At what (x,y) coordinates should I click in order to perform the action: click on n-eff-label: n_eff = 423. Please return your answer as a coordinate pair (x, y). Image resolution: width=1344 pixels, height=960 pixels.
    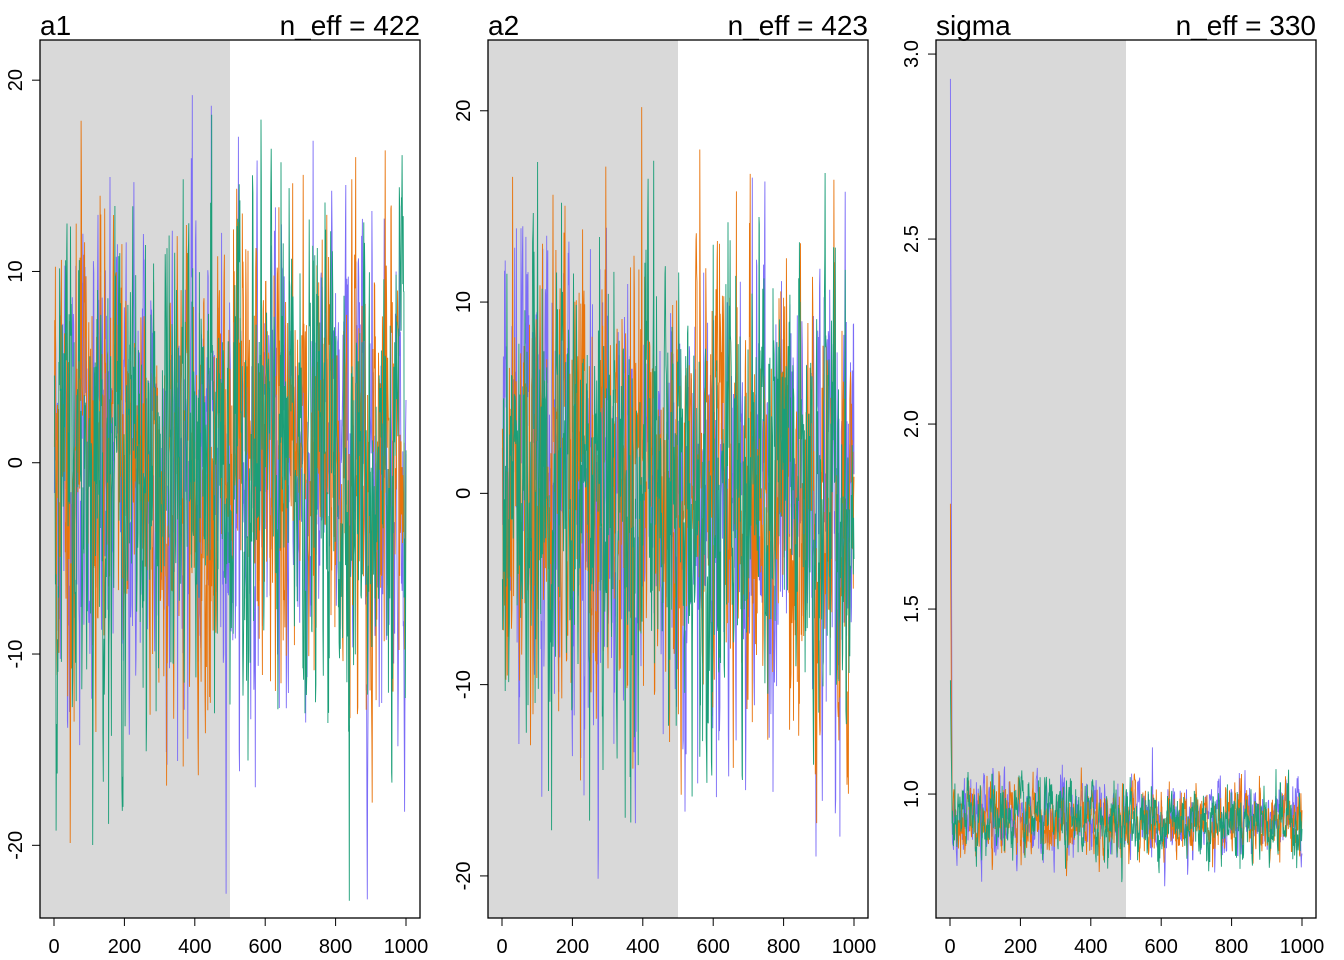
    Looking at the image, I should click on (798, 25).